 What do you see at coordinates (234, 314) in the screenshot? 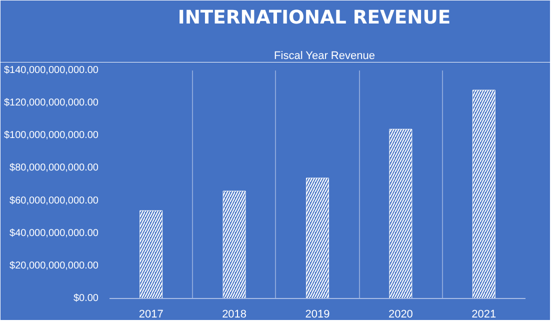
I see `x-tick-label: 2018` at bounding box center [234, 314].